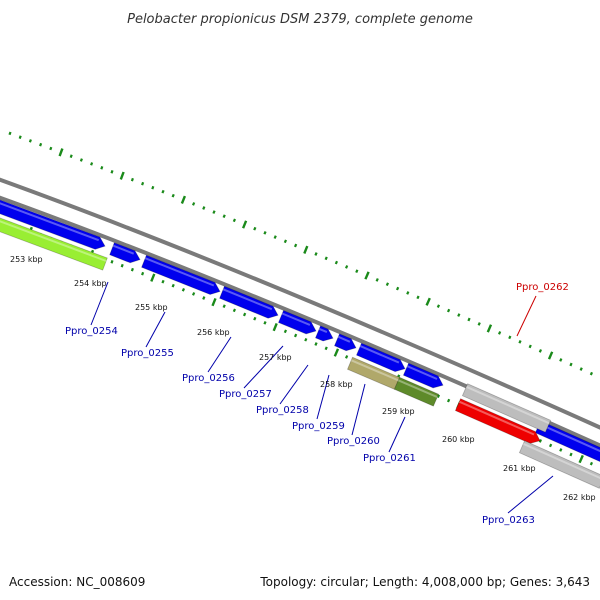  I want to click on gene-ppro-0262-grey, so click(506, 408).